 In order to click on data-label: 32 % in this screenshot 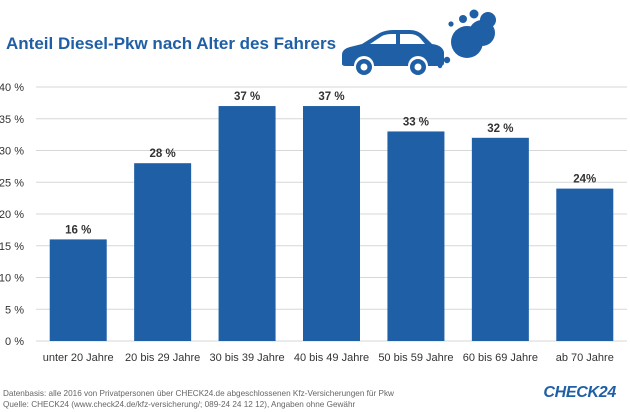, I will do `click(500, 129)`.